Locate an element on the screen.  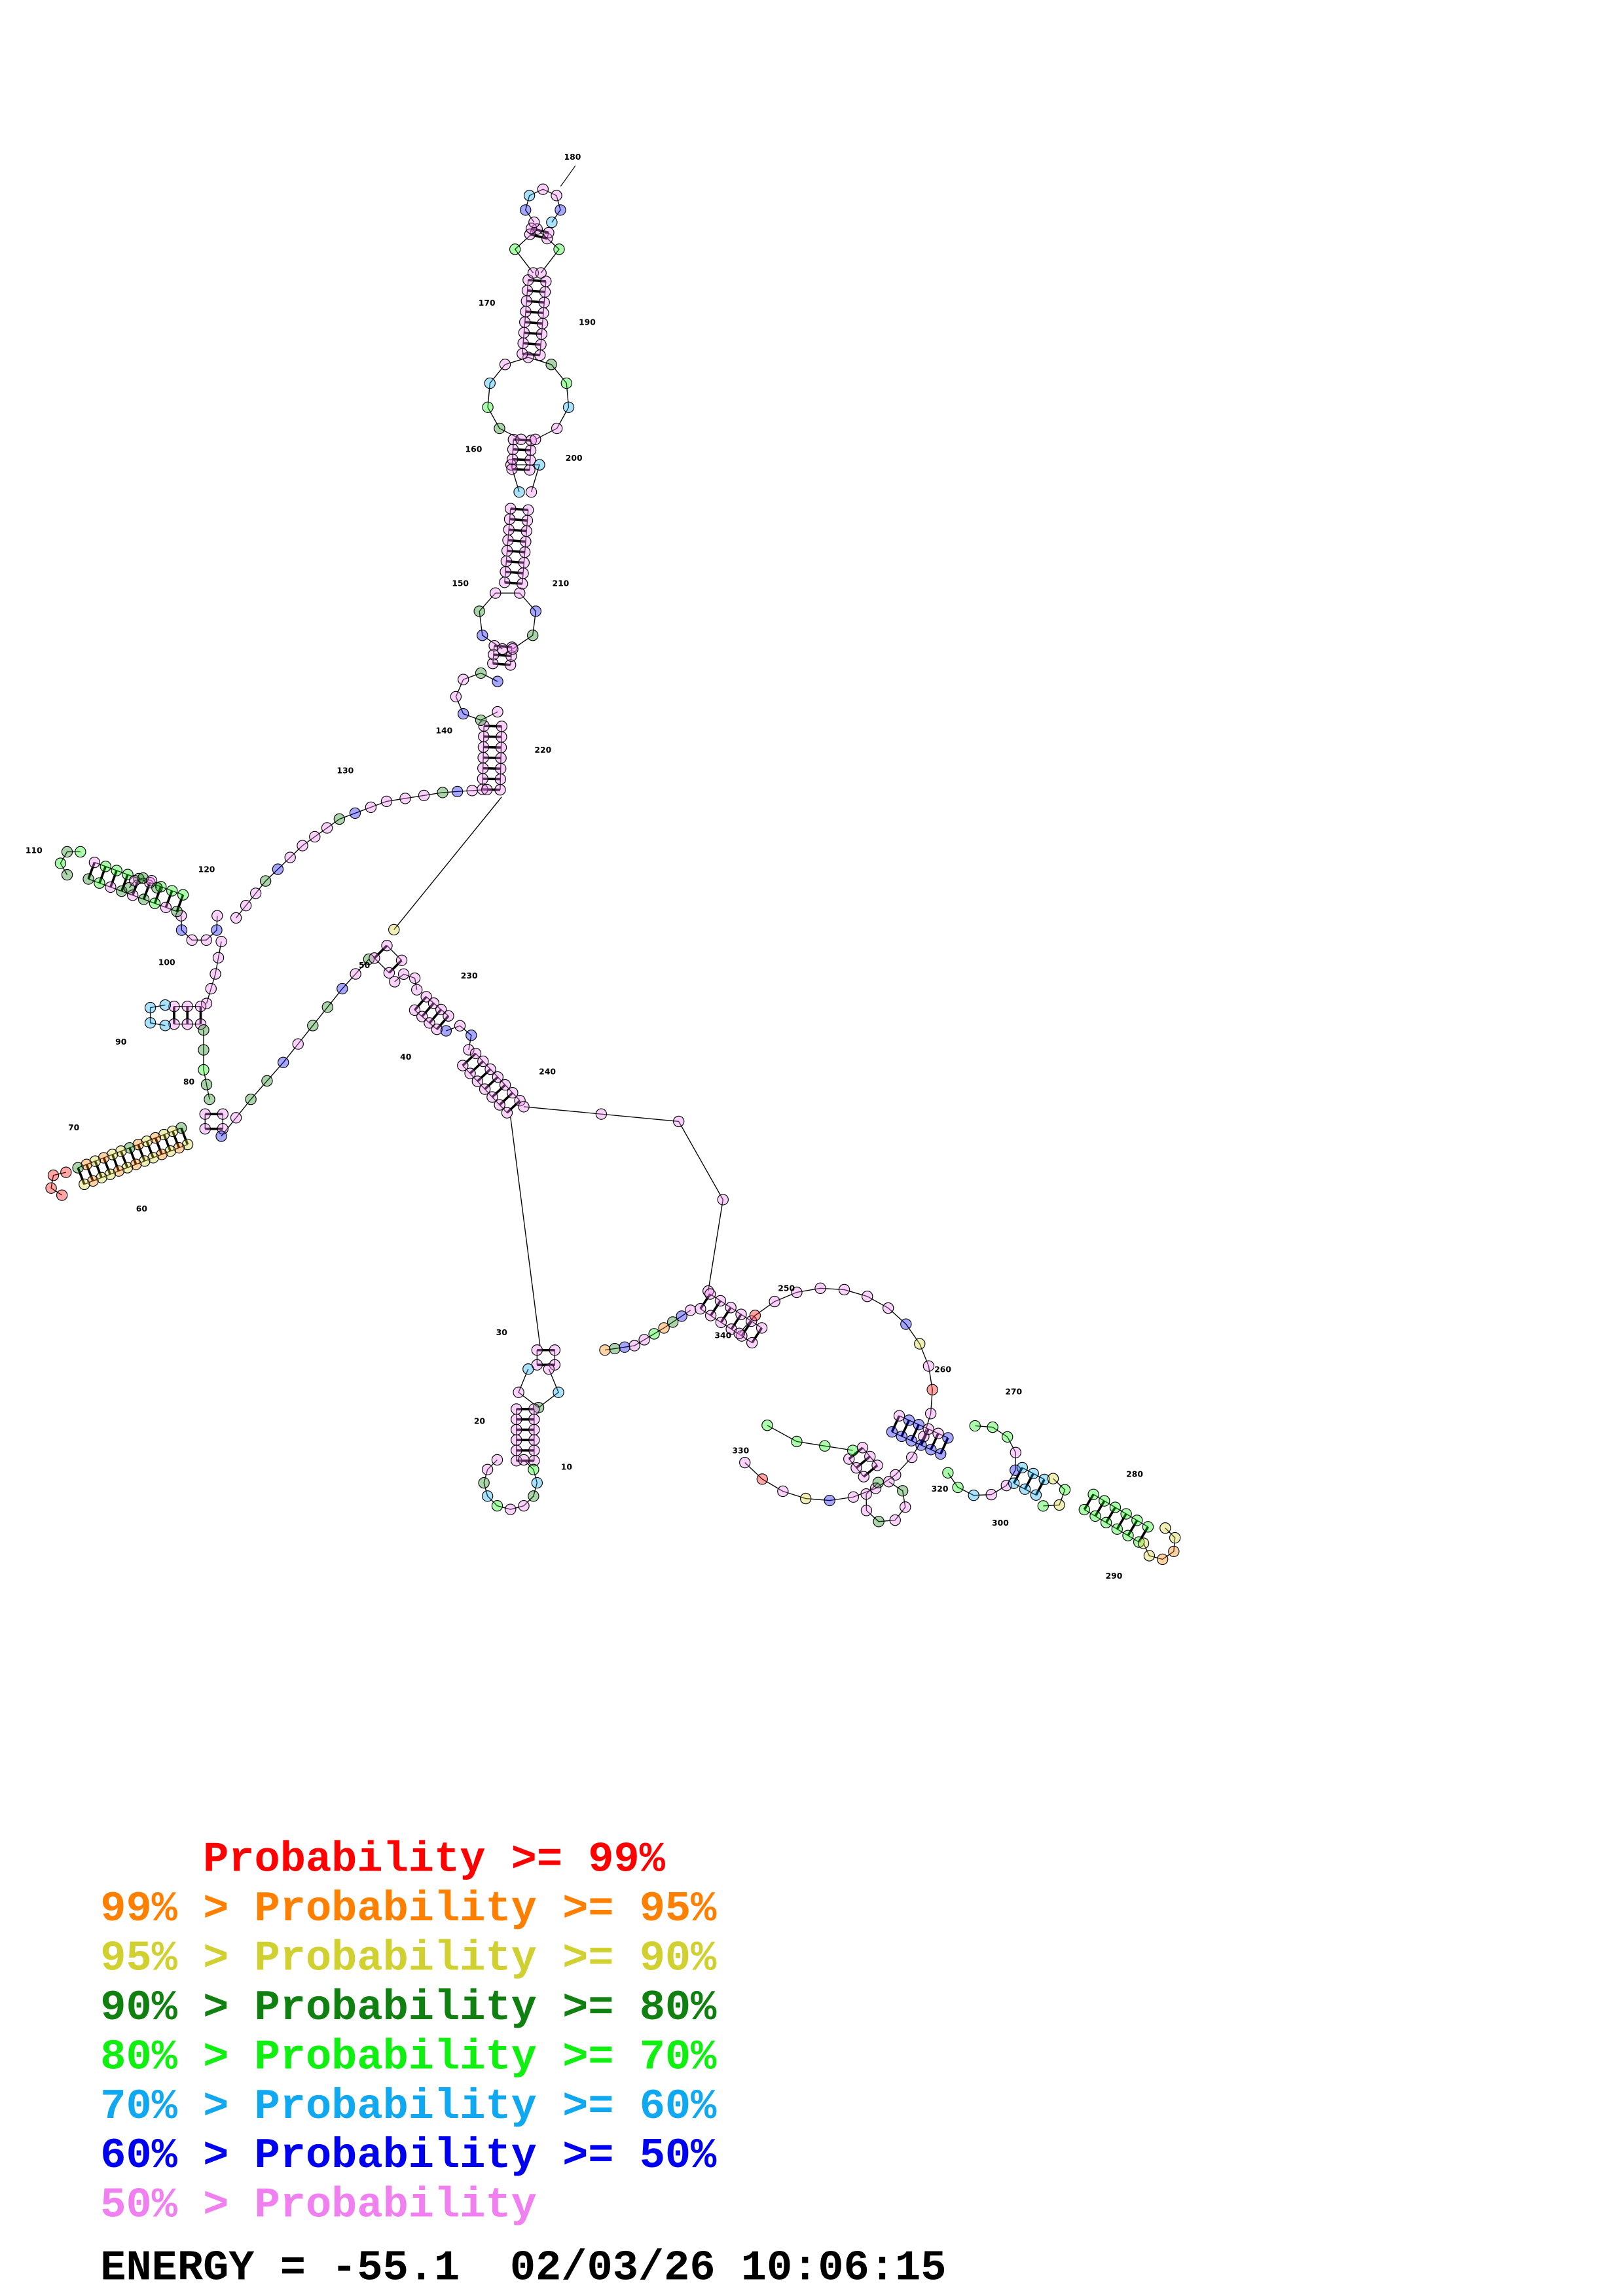
energy-value: ENERGY = -55.1 is located at coordinates (280, 2268).